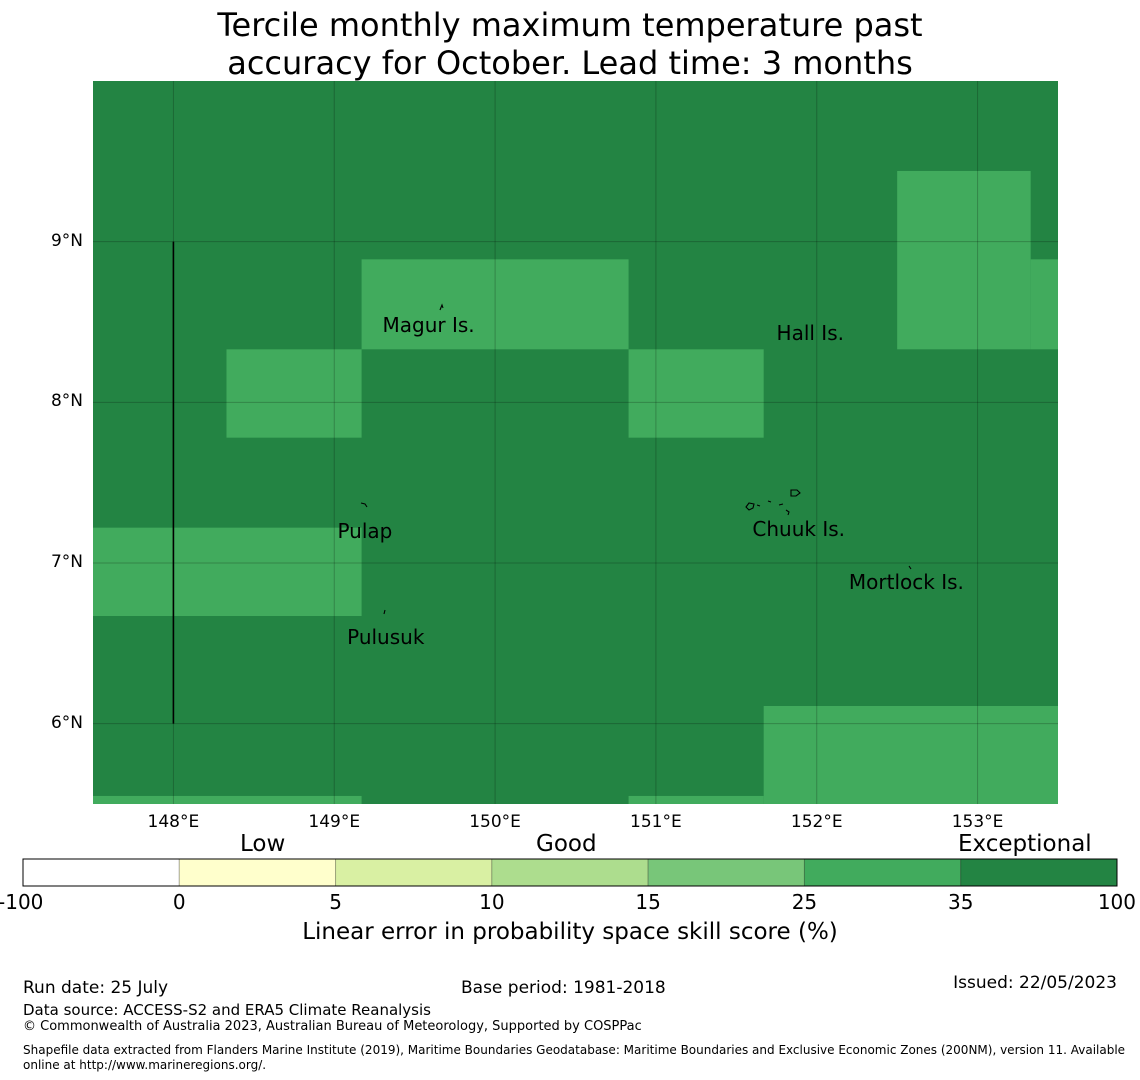 The width and height of the screenshot is (1140, 1080). Describe the element at coordinates (66, 722) in the screenshot. I see `latitude-tick-label: 6°N` at that location.